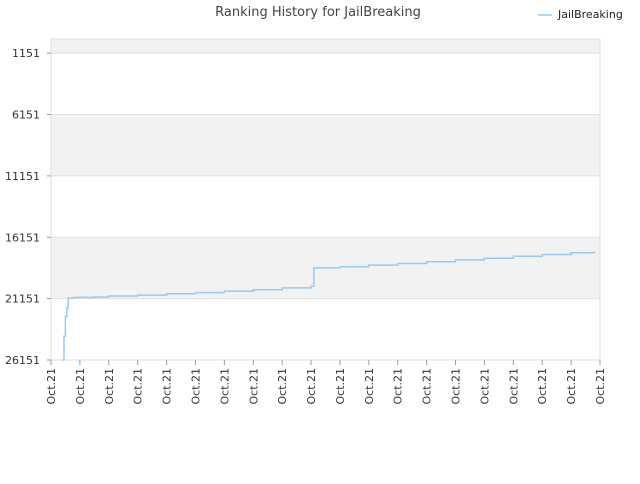 The height and width of the screenshot is (484, 640). I want to click on y-tick-label: 6151, so click(26, 115).